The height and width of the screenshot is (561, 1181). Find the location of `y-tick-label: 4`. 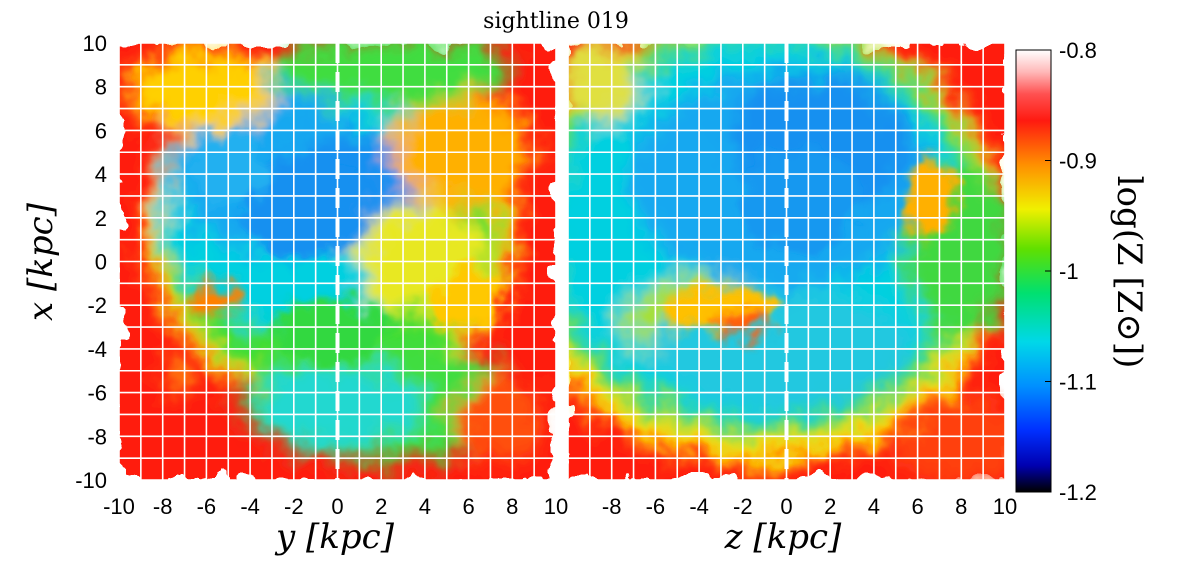

y-tick-label: 4 is located at coordinates (101, 174).